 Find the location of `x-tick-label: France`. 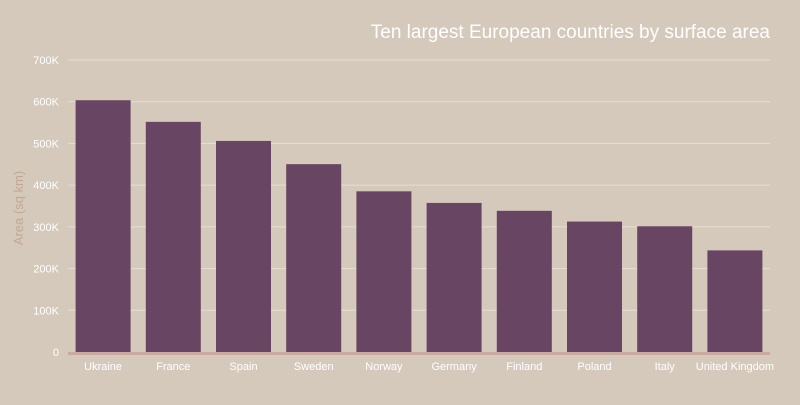

x-tick-label: France is located at coordinates (173, 367).